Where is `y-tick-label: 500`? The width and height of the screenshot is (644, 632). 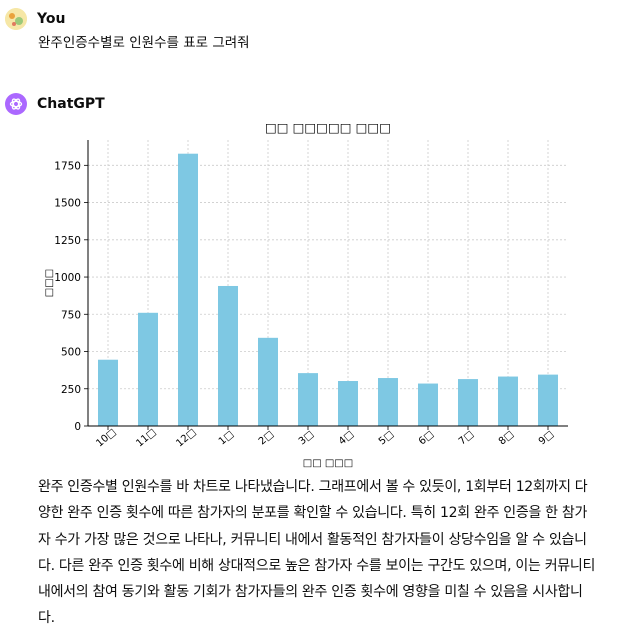
y-tick-label: 500 is located at coordinates (71, 353).